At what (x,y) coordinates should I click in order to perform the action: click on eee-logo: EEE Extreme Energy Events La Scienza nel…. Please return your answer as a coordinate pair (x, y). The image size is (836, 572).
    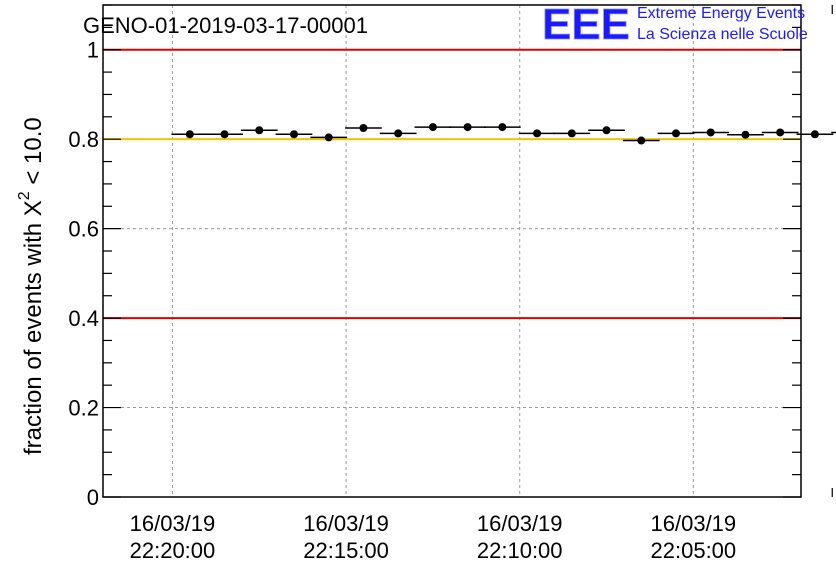
    Looking at the image, I should click on (675, 24).